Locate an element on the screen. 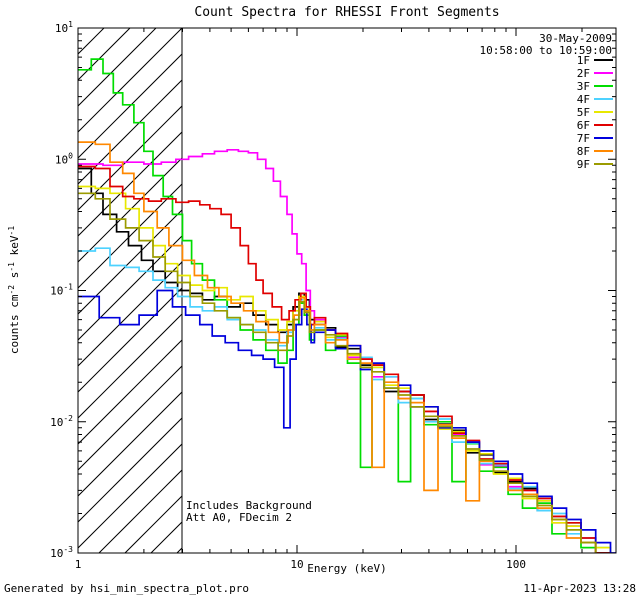  legend-label-7F: 7F is located at coordinates (583, 138).